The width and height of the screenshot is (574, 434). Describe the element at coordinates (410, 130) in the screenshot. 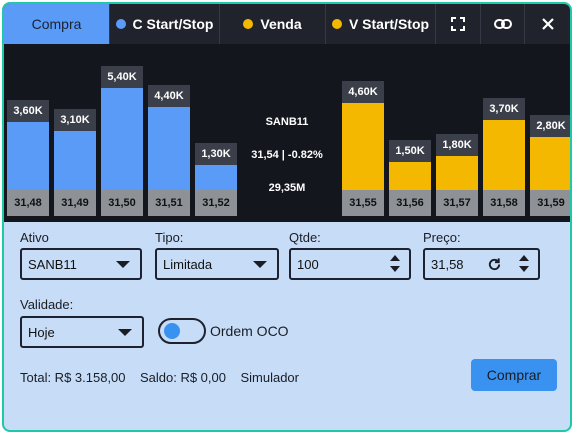

I see `ask-bar: 1,50K 31,56` at that location.